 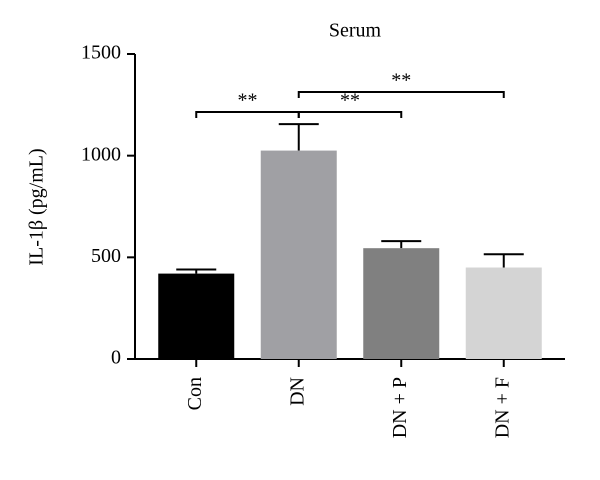 What do you see at coordinates (101, 53) in the screenshot?
I see `y-tick-label: 1500` at bounding box center [101, 53].